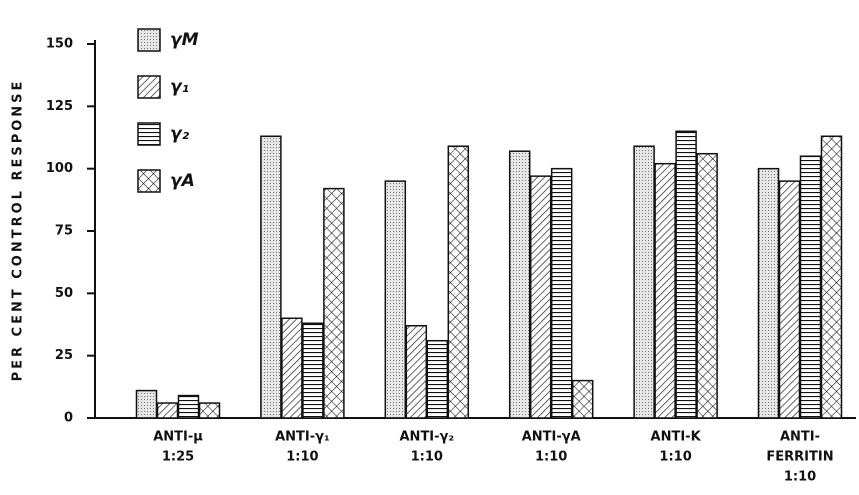 The height and width of the screenshot is (495, 859). What do you see at coordinates (184, 40) in the screenshot?
I see `legend-label: γM` at bounding box center [184, 40].